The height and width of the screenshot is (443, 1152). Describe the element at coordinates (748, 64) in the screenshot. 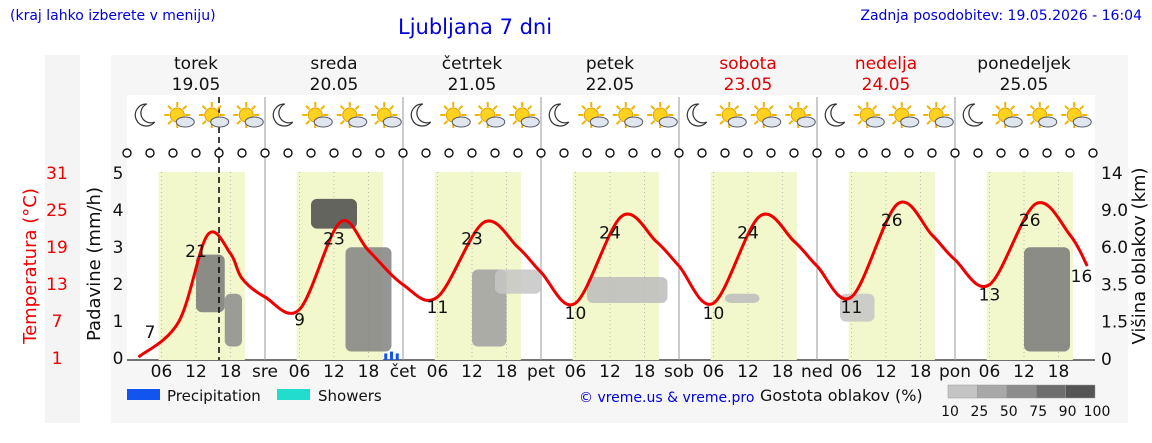

I see `day-name: sobota` at that location.